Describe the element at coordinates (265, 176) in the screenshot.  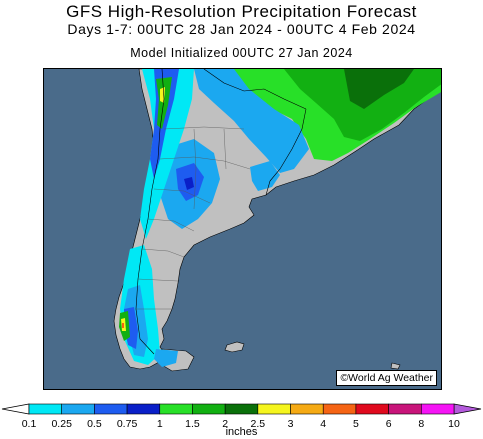
I see `uruguay-rain` at that location.